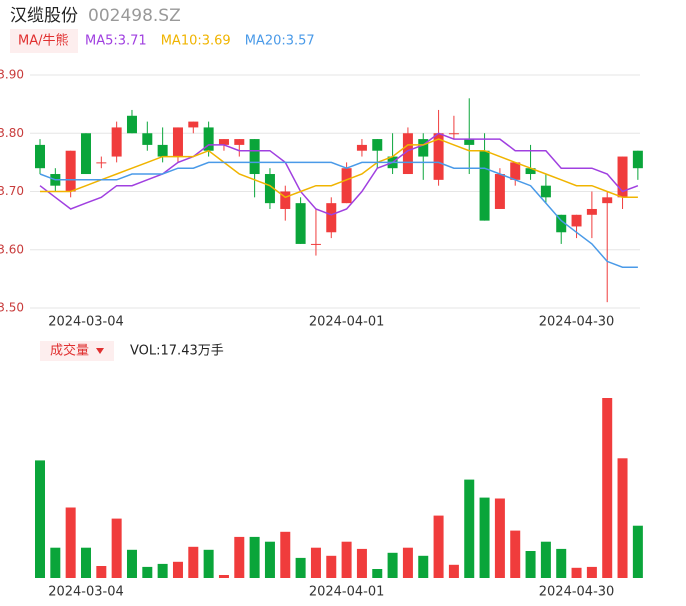  What do you see at coordinates (134, 16) in the screenshot?
I see `stock-code: 002498.SZ` at bounding box center [134, 16].